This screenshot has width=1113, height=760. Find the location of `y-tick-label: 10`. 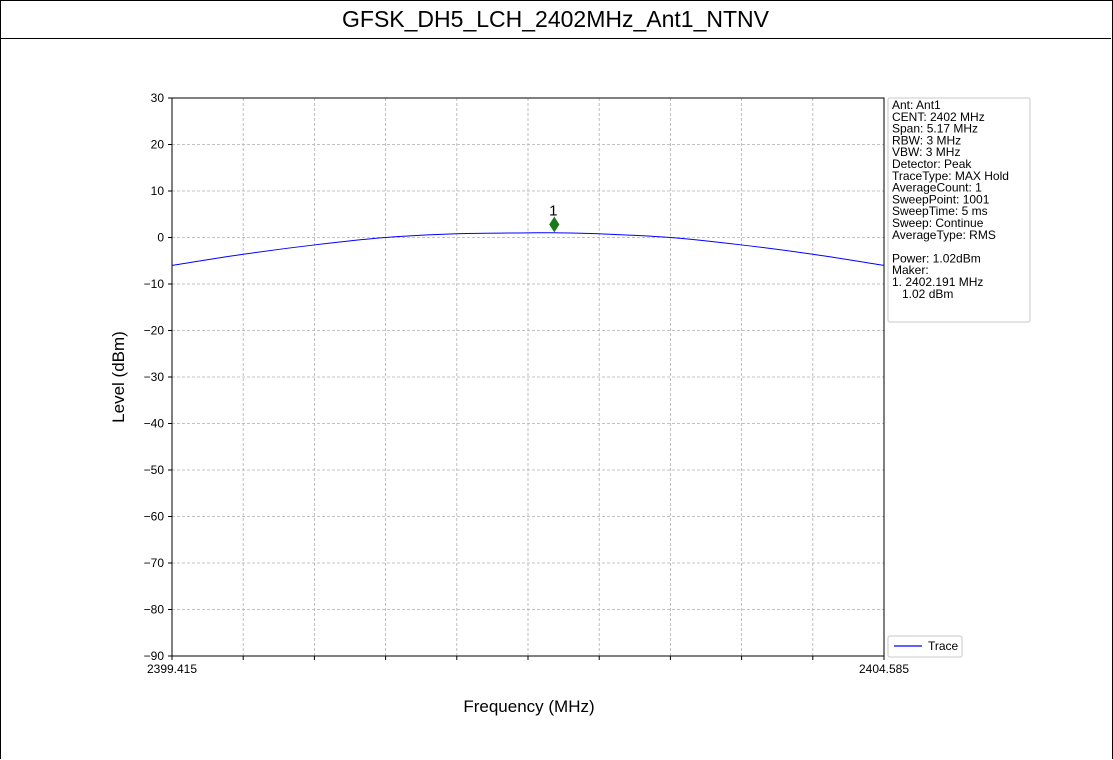

y-tick-label: 10 is located at coordinates (158, 191).